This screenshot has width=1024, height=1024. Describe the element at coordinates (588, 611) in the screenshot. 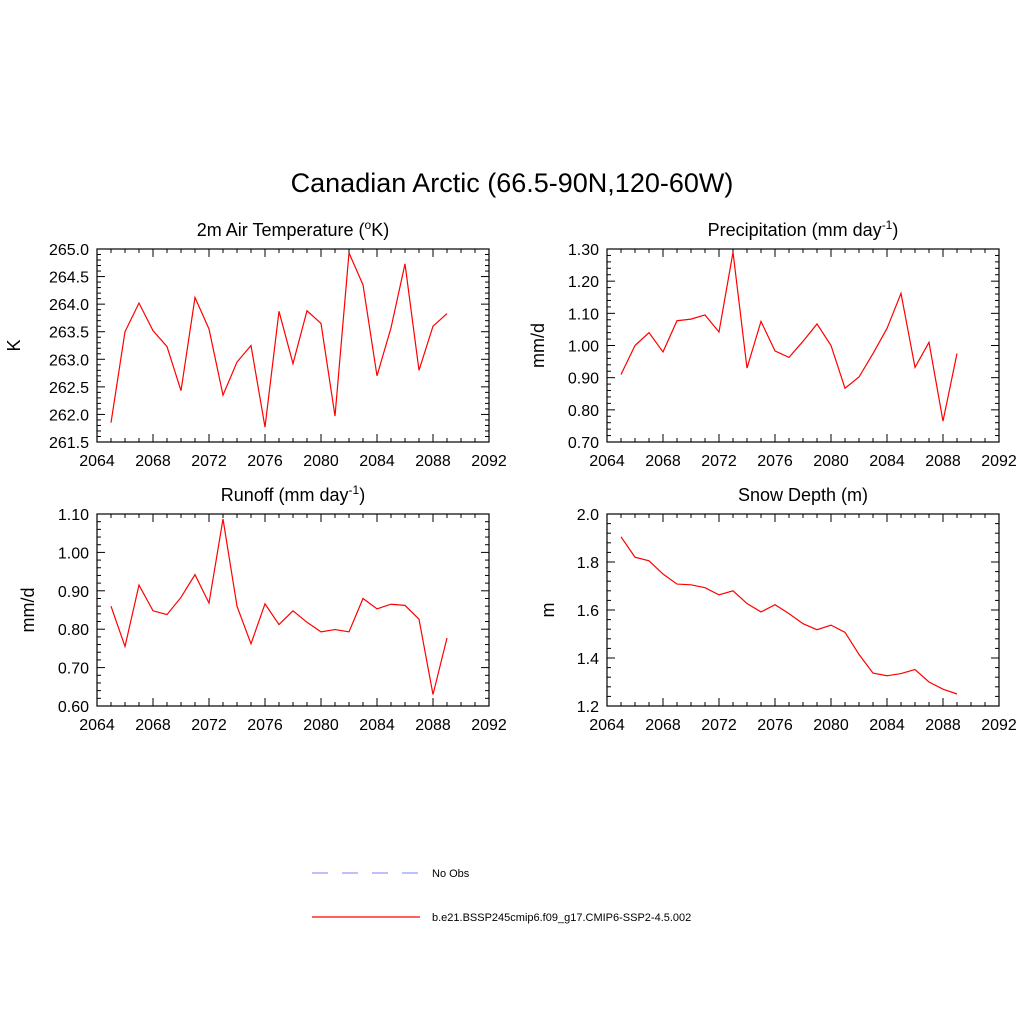

I see `y-tick-label: 1.6` at that location.